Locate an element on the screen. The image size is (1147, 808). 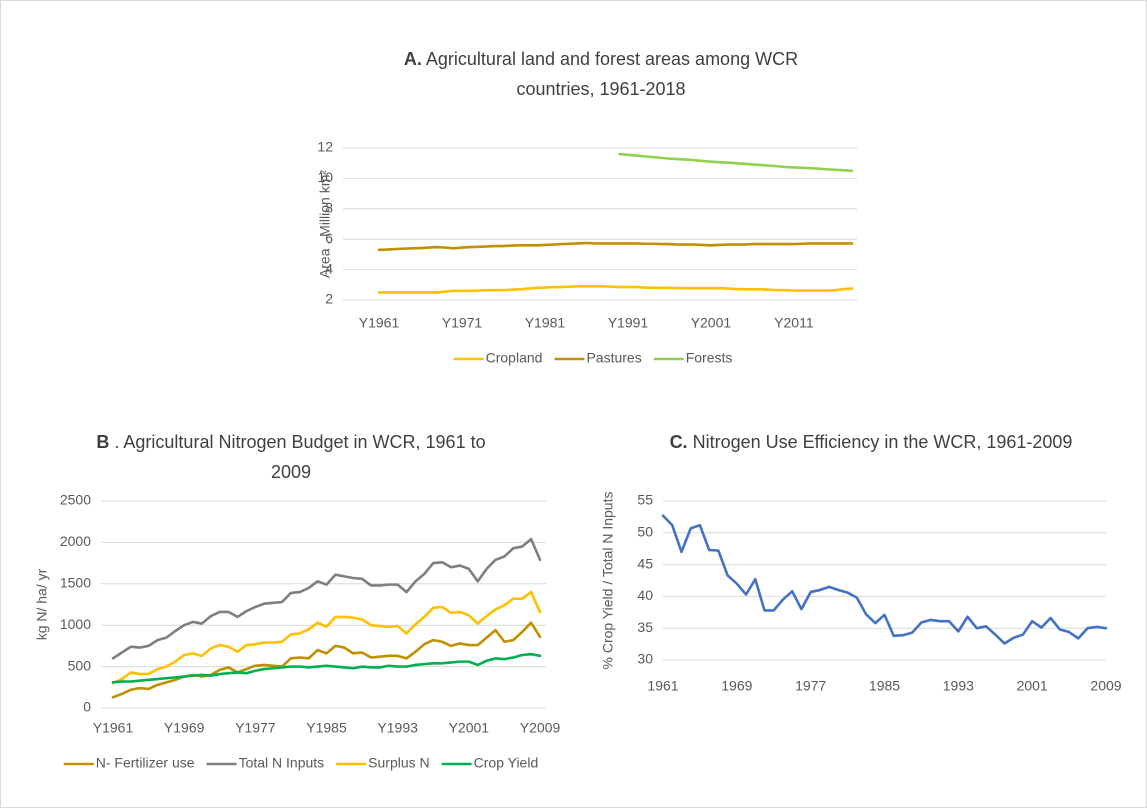
x-tick-label: Y2009 is located at coordinates (540, 728).